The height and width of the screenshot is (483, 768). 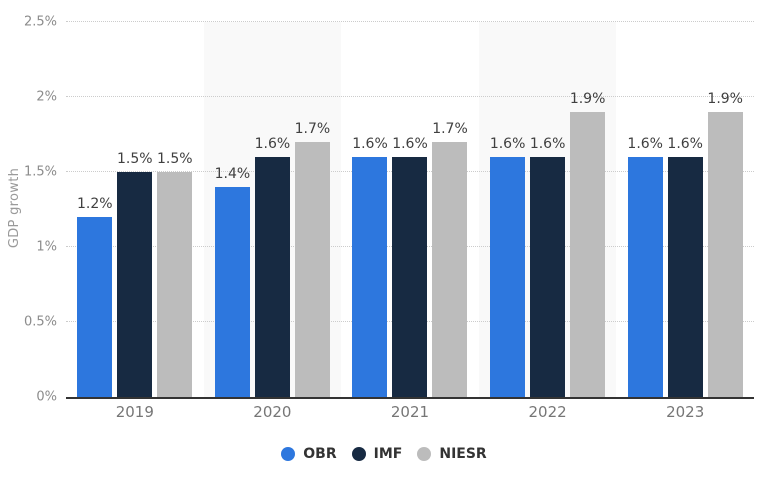 I want to click on y-tick-label: 1.5%, so click(x=40, y=172).